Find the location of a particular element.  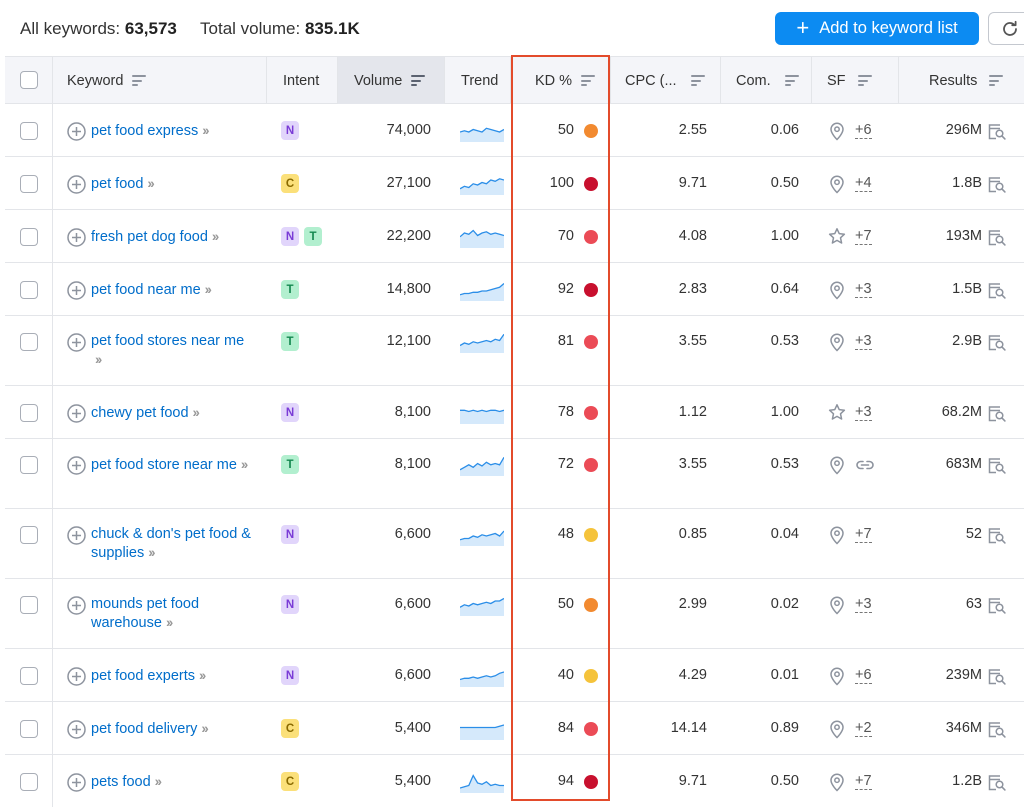

keyword-label: pet food experts is located at coordinates (143, 676).